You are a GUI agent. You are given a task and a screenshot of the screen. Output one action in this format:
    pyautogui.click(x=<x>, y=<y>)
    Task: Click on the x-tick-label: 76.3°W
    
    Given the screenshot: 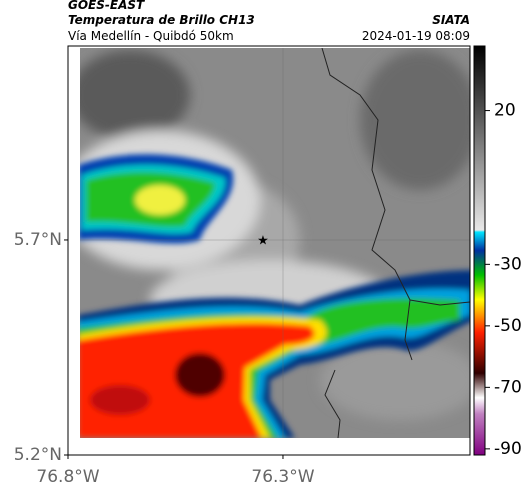 What is the action you would take?
    pyautogui.click(x=282, y=477)
    